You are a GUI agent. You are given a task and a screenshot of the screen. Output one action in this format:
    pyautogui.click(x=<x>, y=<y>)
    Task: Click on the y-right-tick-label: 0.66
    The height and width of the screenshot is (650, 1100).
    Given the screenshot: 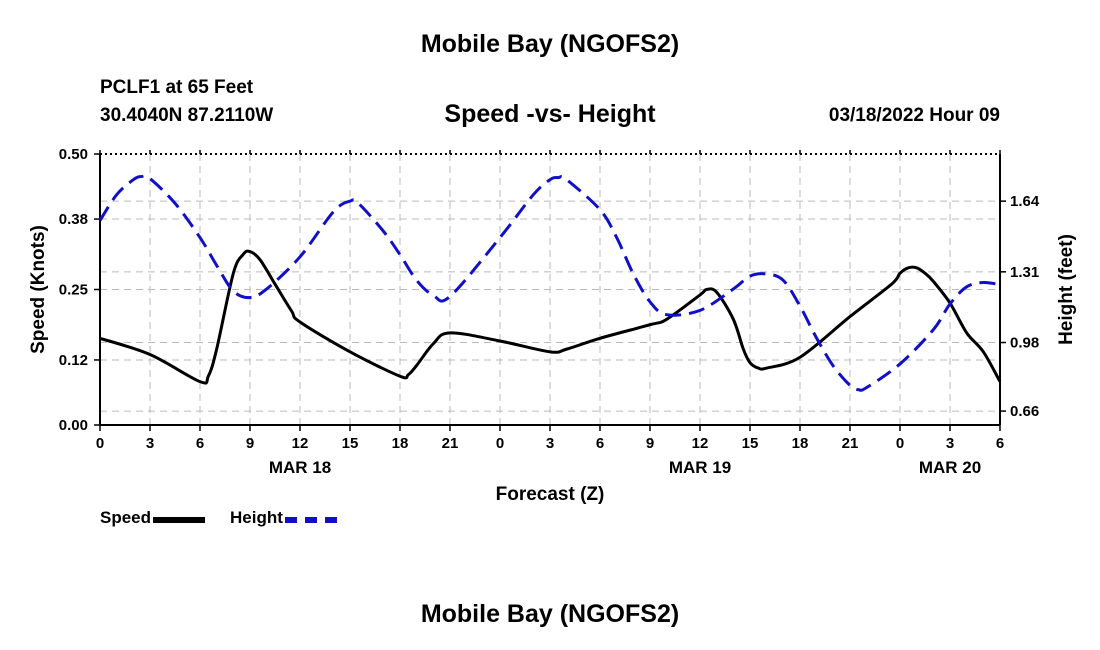 What is the action you would take?
    pyautogui.click(x=1024, y=411)
    